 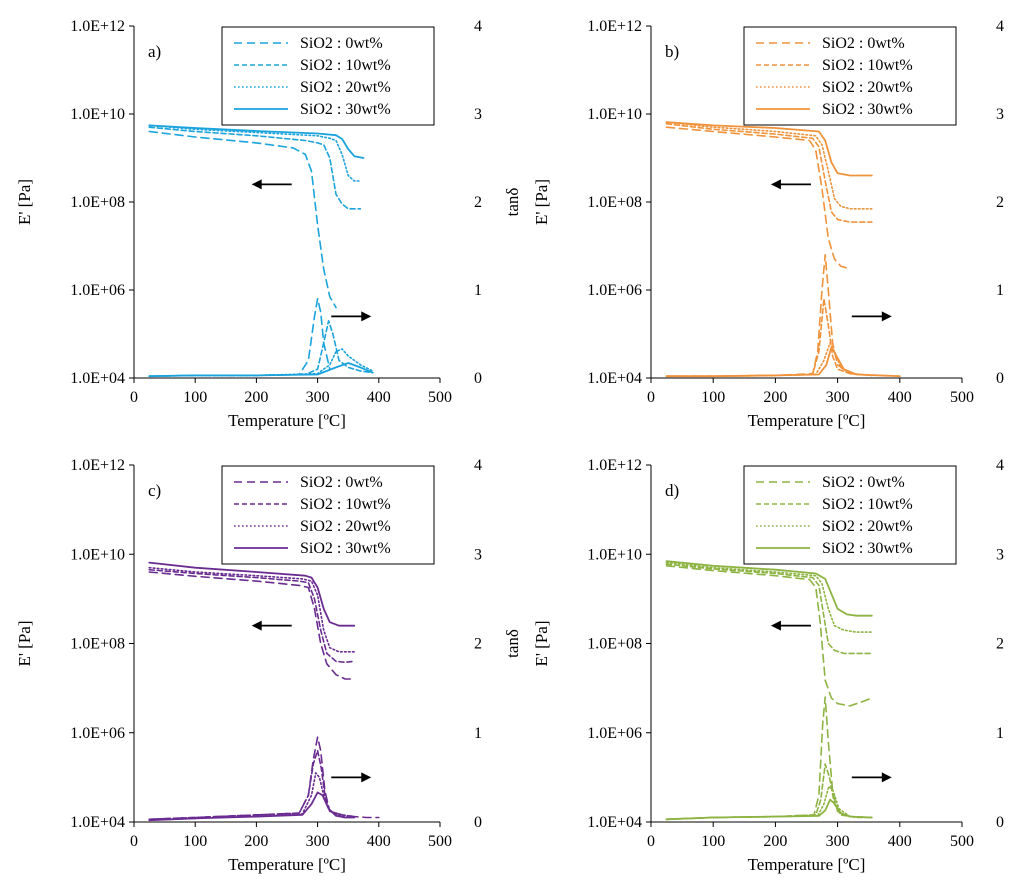 What do you see at coordinates (713, 397) in the screenshot?
I see `x-tick-label: 100` at bounding box center [713, 397].